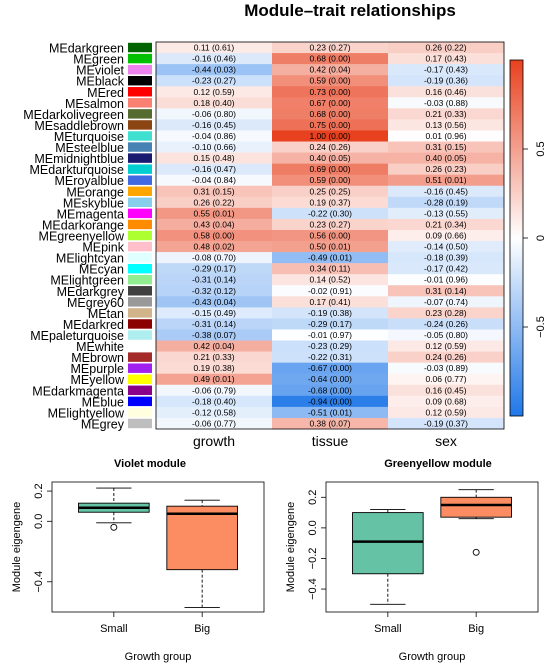  I want to click on heatmap-column-labels: growth tissue sex, so click(325, 441).